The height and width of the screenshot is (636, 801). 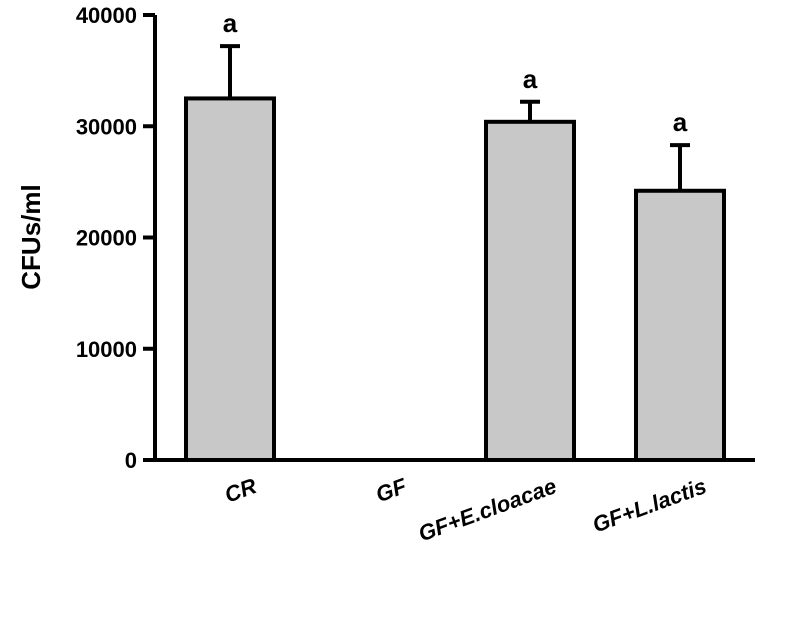 I want to click on x-tick-labels-group: CR GF GF+E.cloacae GF+L.lactis, so click(x=465, y=509).